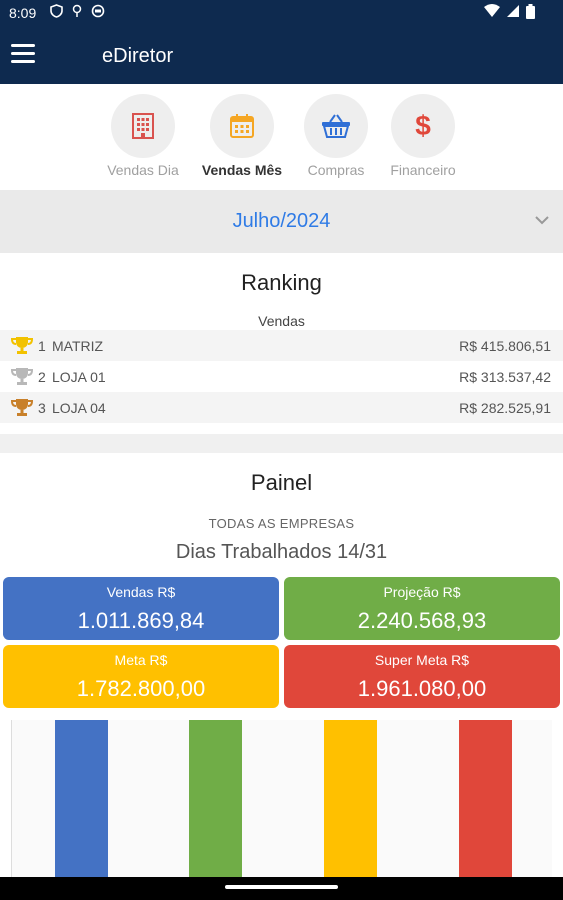 The height and width of the screenshot is (900, 563). Describe the element at coordinates (542, 221) in the screenshot. I see `chevron-down-icon` at that location.